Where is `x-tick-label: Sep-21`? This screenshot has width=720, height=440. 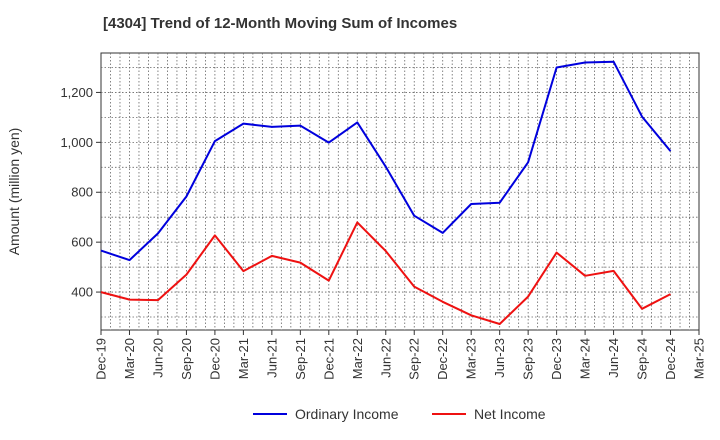
x-tick-label: Sep-21 is located at coordinates (300, 359).